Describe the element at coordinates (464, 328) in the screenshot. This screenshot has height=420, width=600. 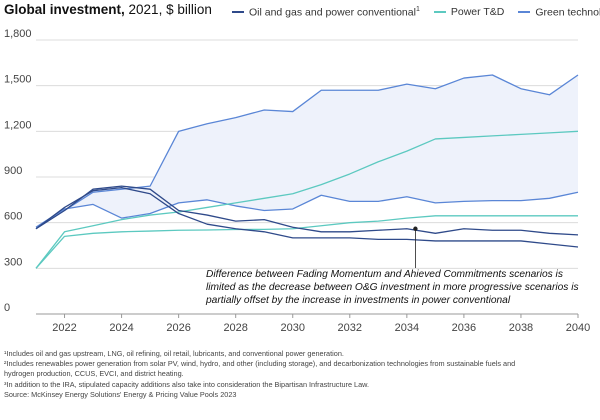
I see `x-tick-label: 2036` at that location.